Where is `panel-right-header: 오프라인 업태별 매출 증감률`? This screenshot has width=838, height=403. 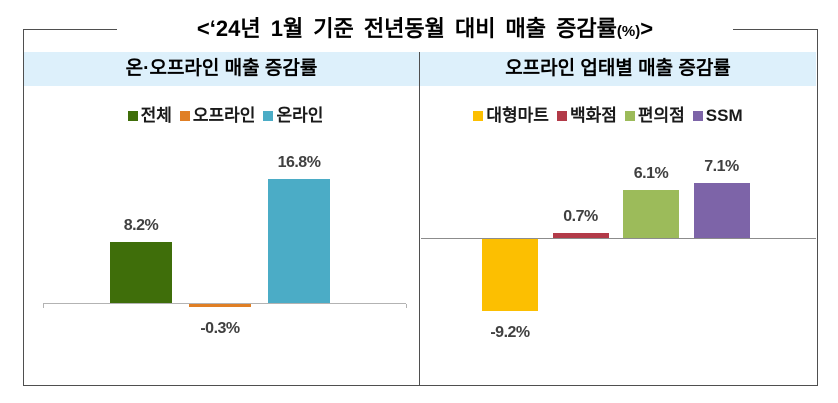 panel-right-header: 오프라인 업태별 매출 증감률 is located at coordinates (618, 69).